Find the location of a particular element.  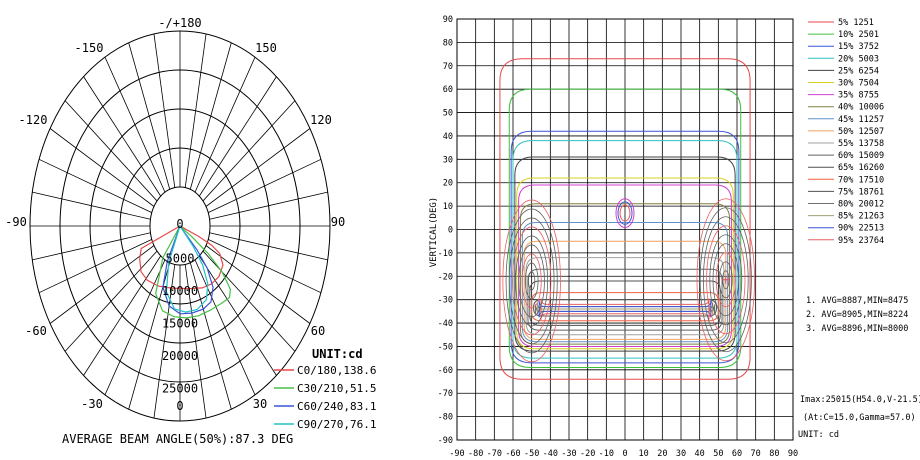

x-tick-label: 50 is located at coordinates (718, 454).